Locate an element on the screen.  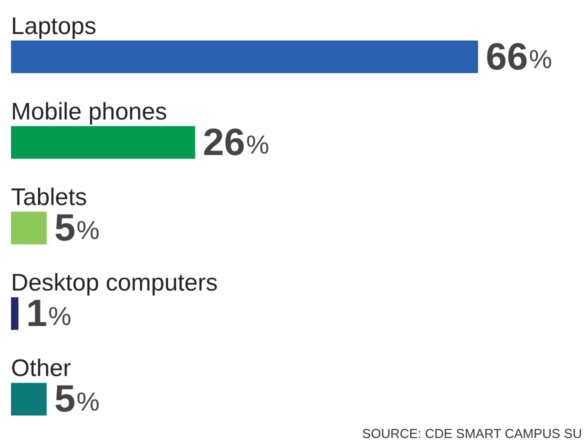
source-note: SOURCE: CDE SMART CAMPUS SU is located at coordinates (472, 433).